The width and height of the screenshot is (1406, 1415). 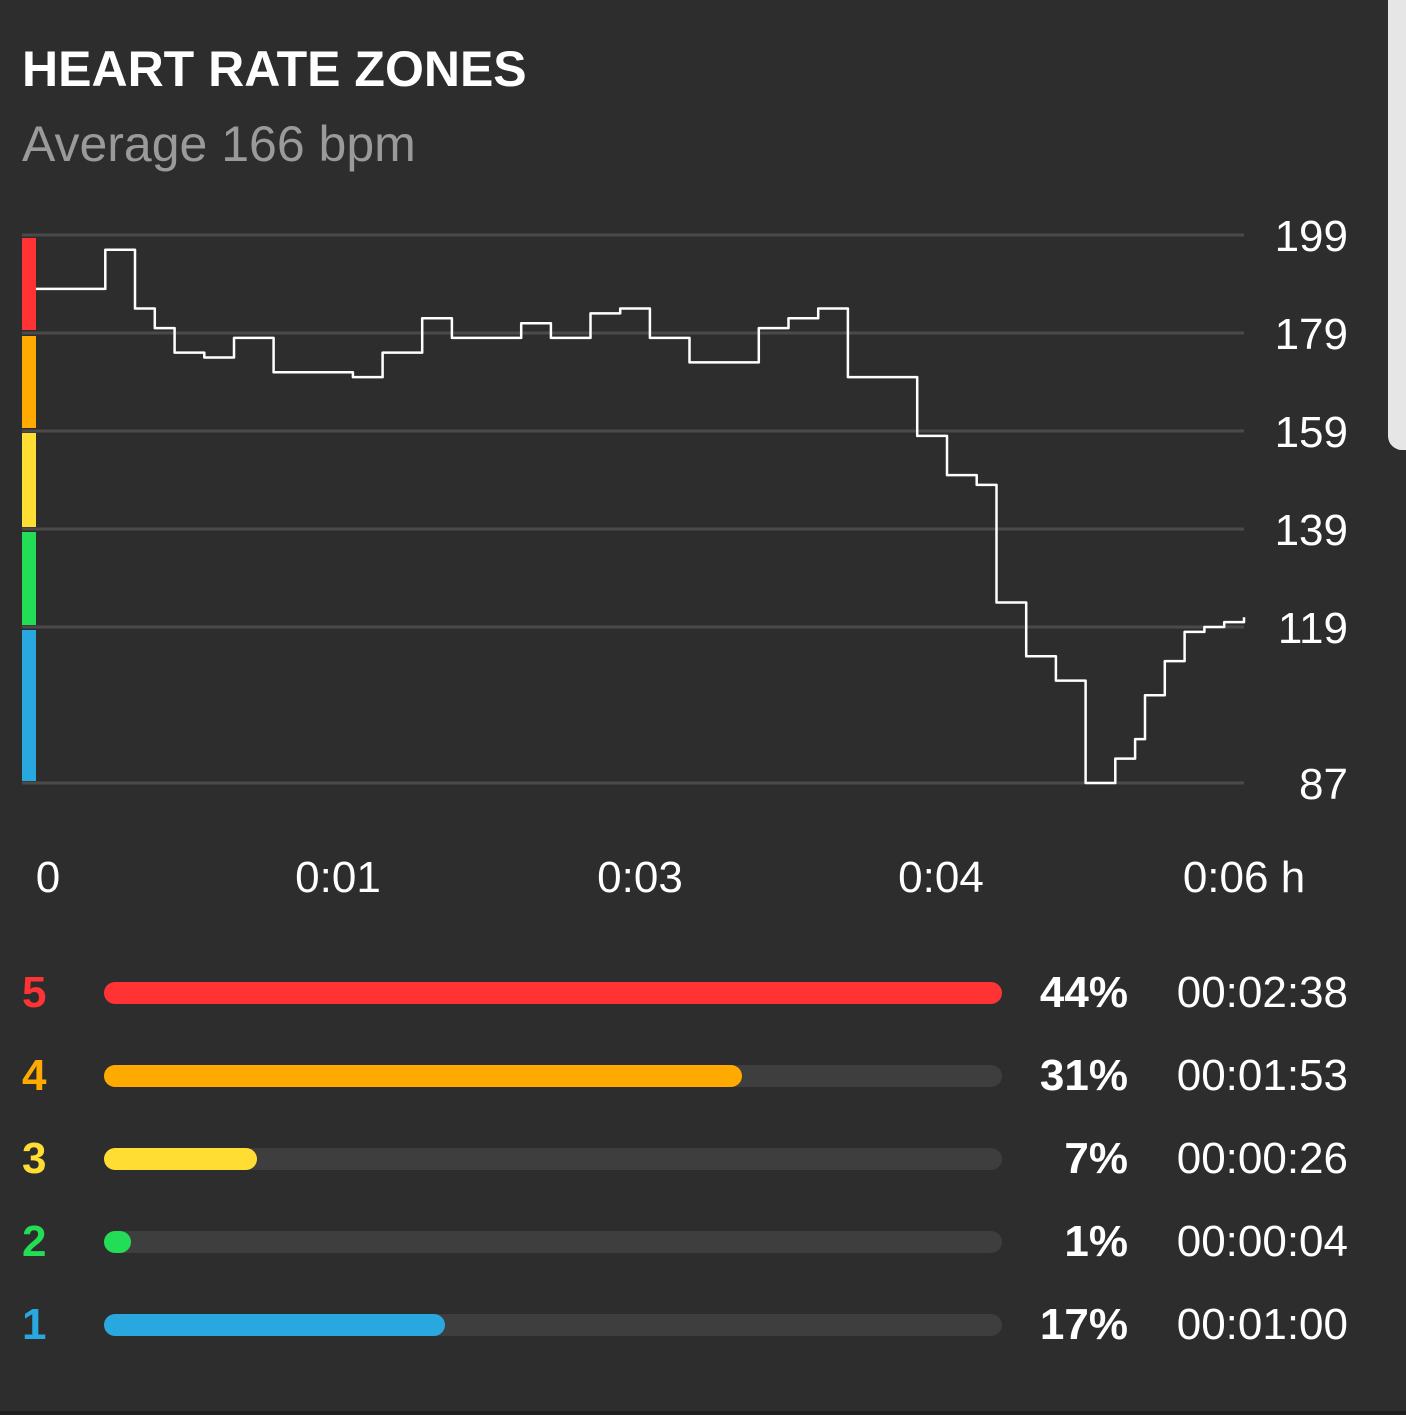 I want to click on zone-row-4: 4 31% 00:01:53, so click(x=703, y=1076).